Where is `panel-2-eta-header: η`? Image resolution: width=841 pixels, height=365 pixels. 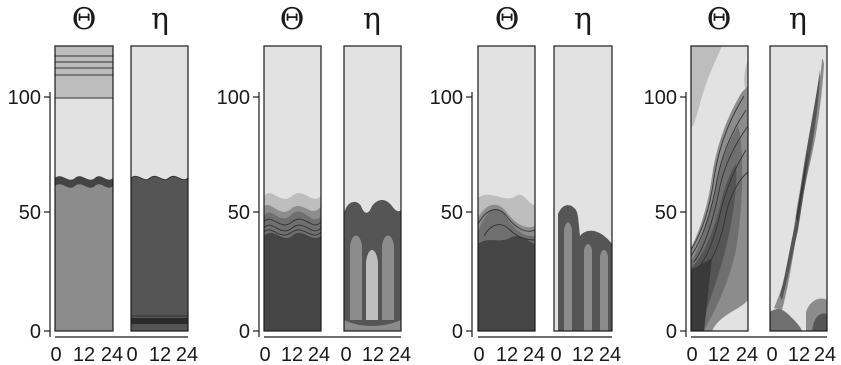 panel-2-eta-header: η is located at coordinates (372, 19).